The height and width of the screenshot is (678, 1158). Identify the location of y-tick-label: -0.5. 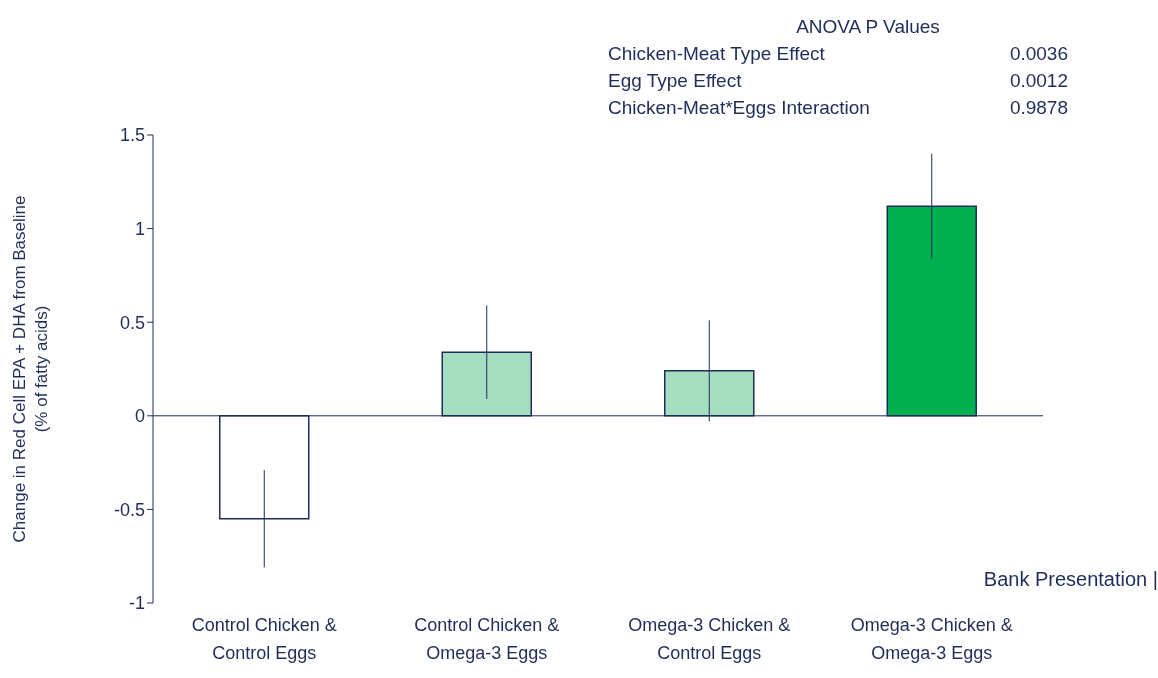
(129, 509).